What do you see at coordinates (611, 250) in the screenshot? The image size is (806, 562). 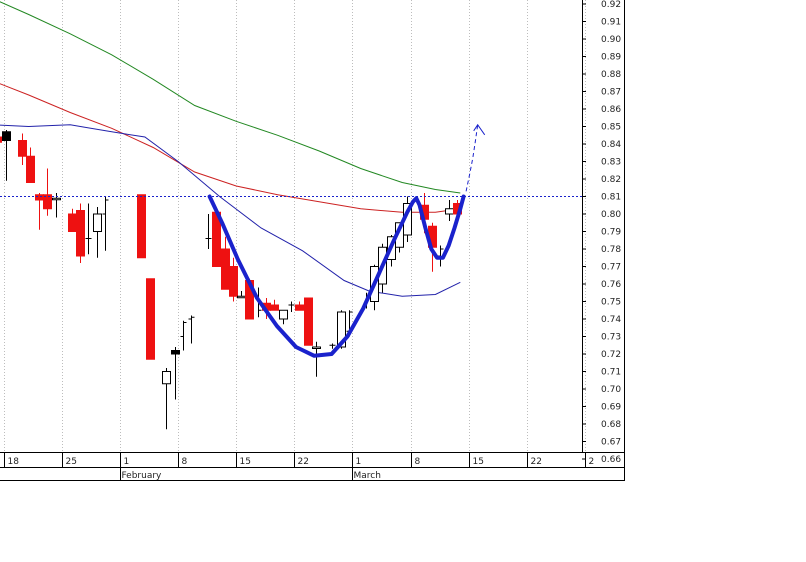 I see `y-tick-label: 0.78` at bounding box center [611, 250].